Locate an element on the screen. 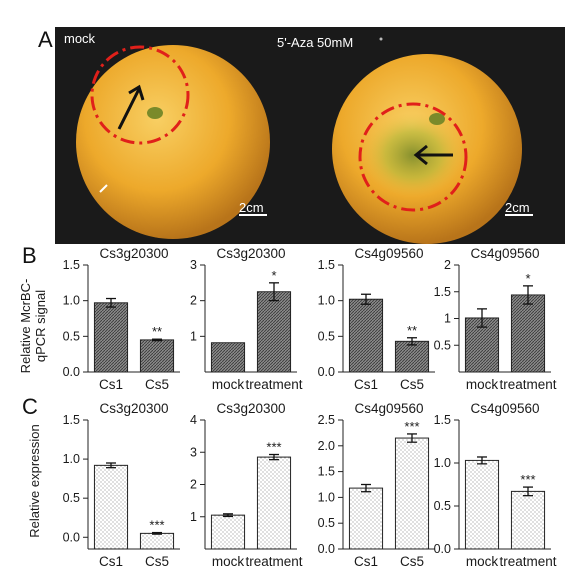 The height and width of the screenshot is (583, 577). chart-c3-tick-label: 2.5 is located at coordinates (326, 420).